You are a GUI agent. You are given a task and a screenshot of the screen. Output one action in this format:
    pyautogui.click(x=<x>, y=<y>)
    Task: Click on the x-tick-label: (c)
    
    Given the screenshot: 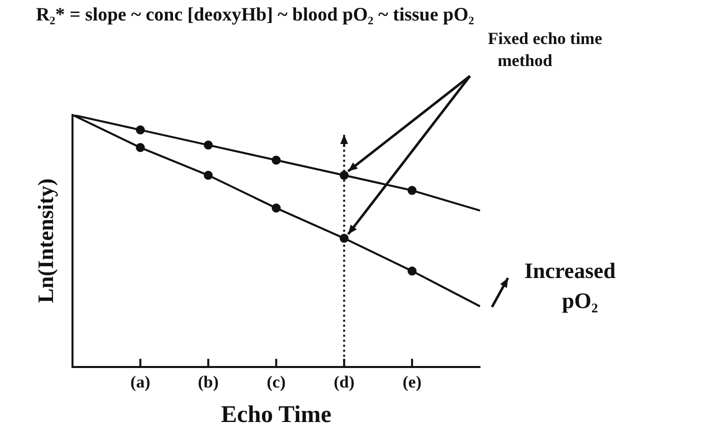 What is the action you would take?
    pyautogui.click(x=276, y=382)
    